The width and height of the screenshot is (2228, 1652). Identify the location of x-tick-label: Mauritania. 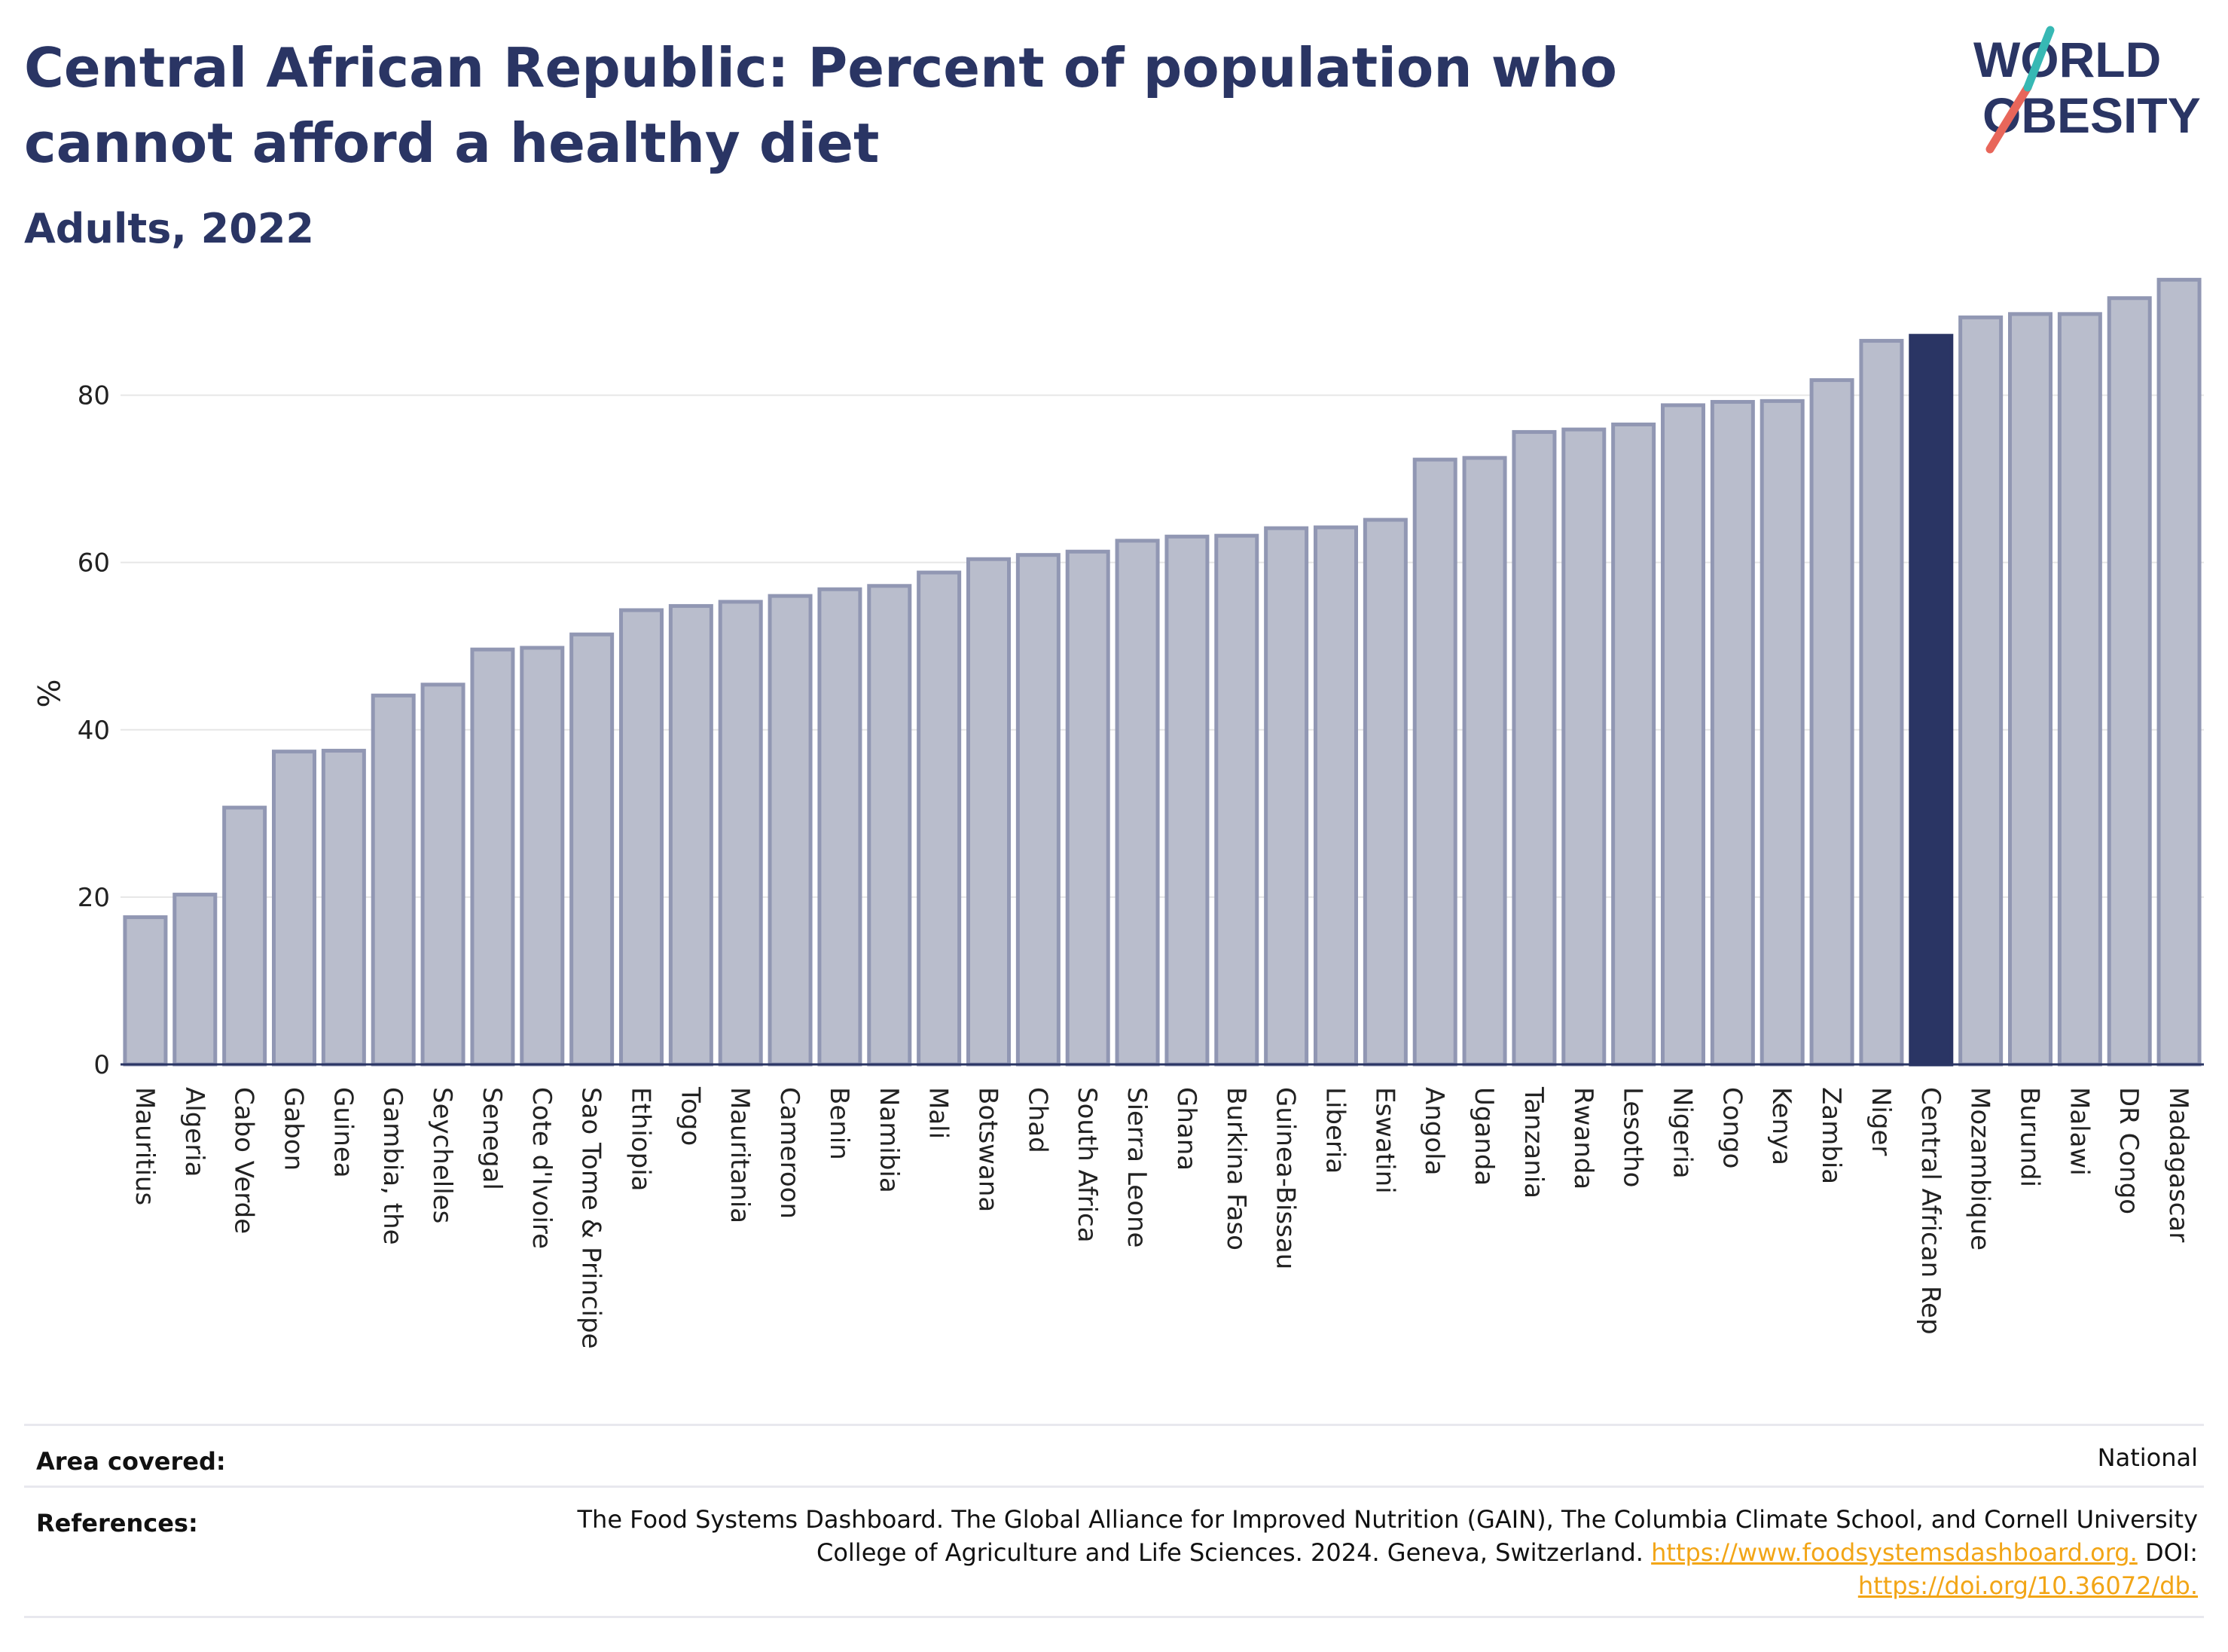
(740, 1155).